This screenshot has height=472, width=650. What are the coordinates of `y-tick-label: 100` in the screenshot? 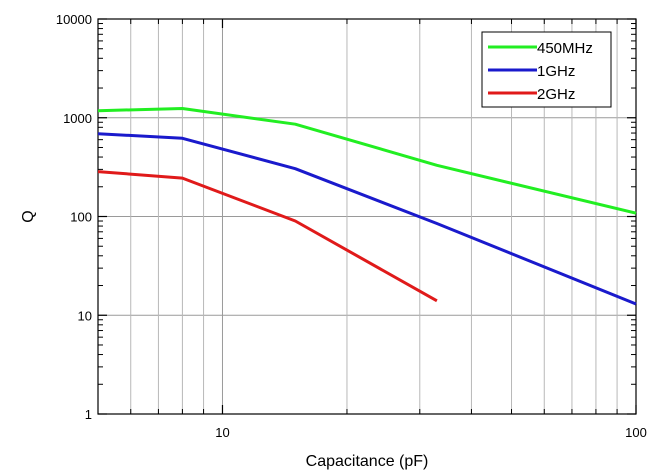 It's located at (81, 217).